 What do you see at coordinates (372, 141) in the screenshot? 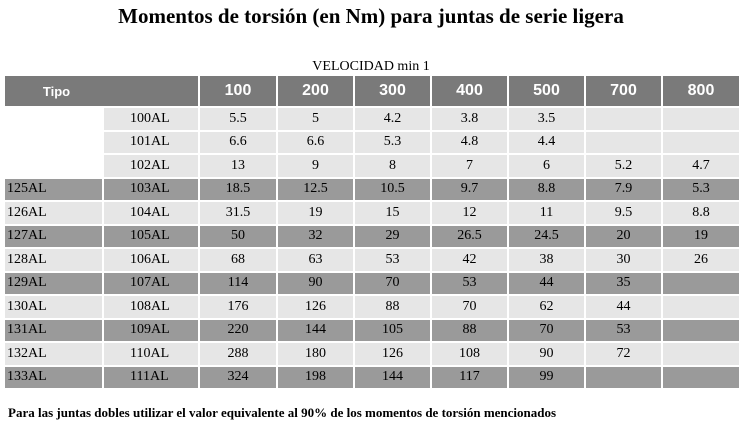
I see `table-row: 101AL 6.6 6.6 5.3 4.8 4.4` at bounding box center [372, 141].